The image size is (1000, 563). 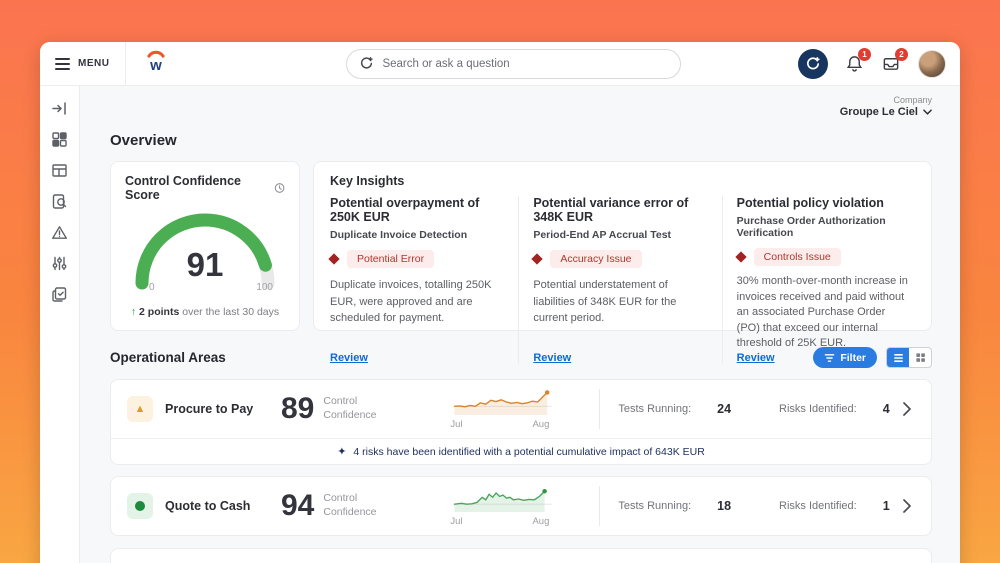 What do you see at coordinates (298, 408) in the screenshot?
I see `area-score: 89` at bounding box center [298, 408].